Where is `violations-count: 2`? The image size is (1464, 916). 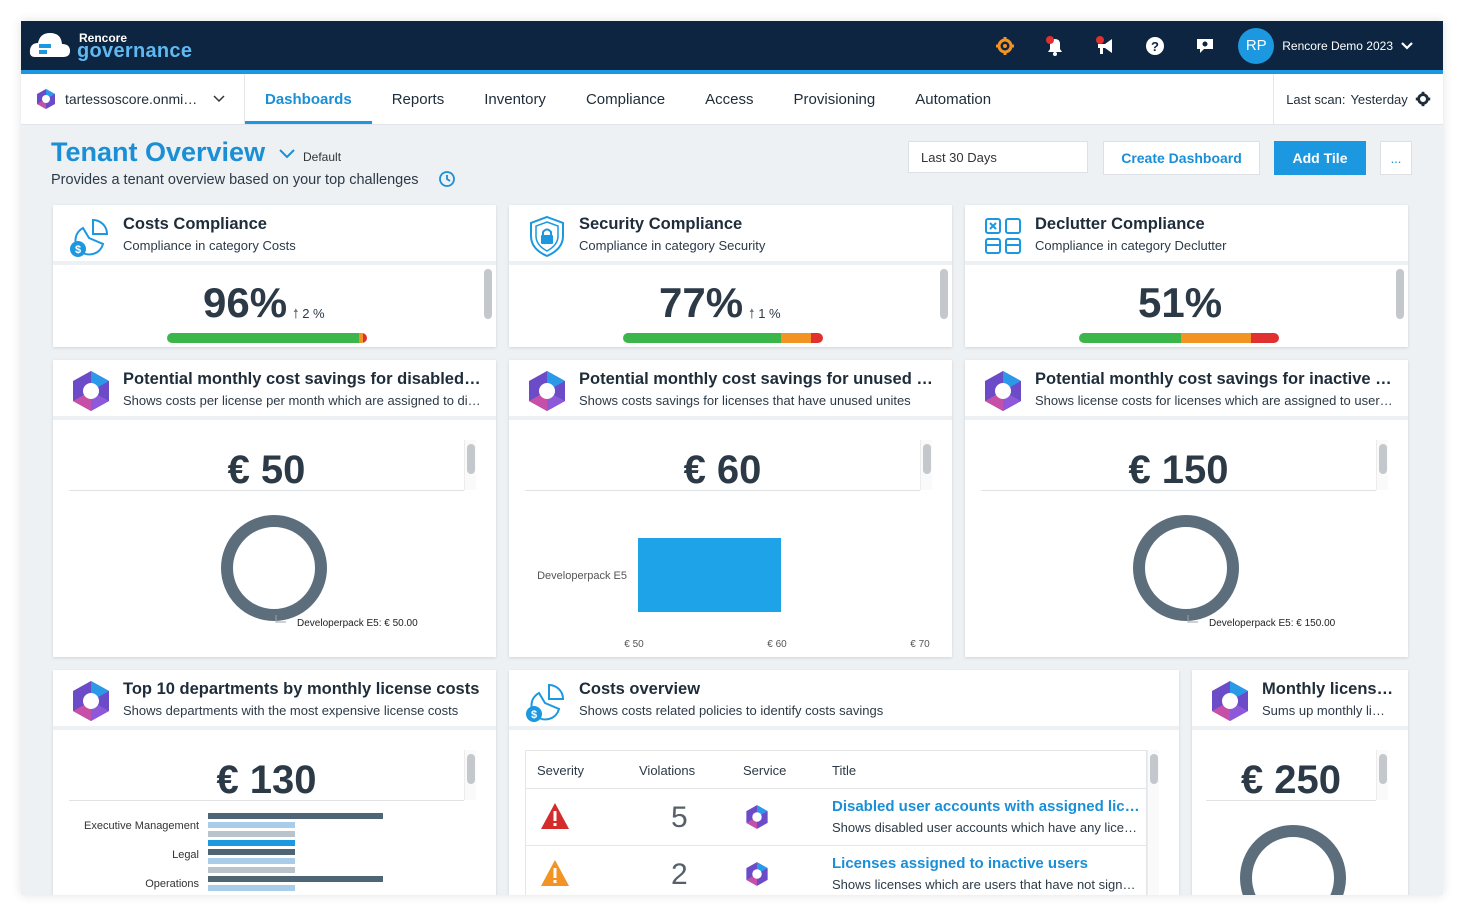
violations-count: 2 is located at coordinates (679, 874).